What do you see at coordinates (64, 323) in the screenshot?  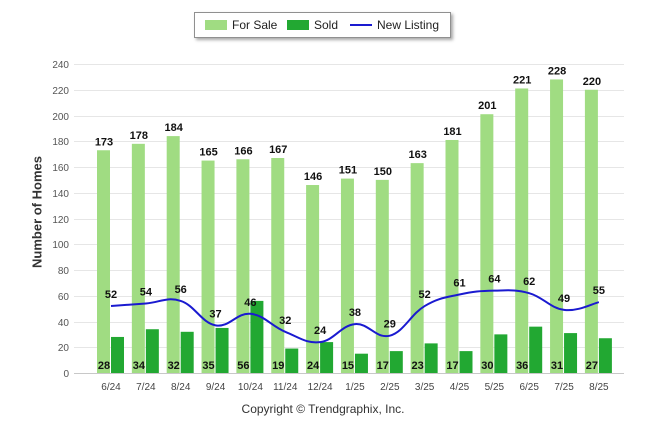 I see `y-tick-label: 40` at bounding box center [64, 323].